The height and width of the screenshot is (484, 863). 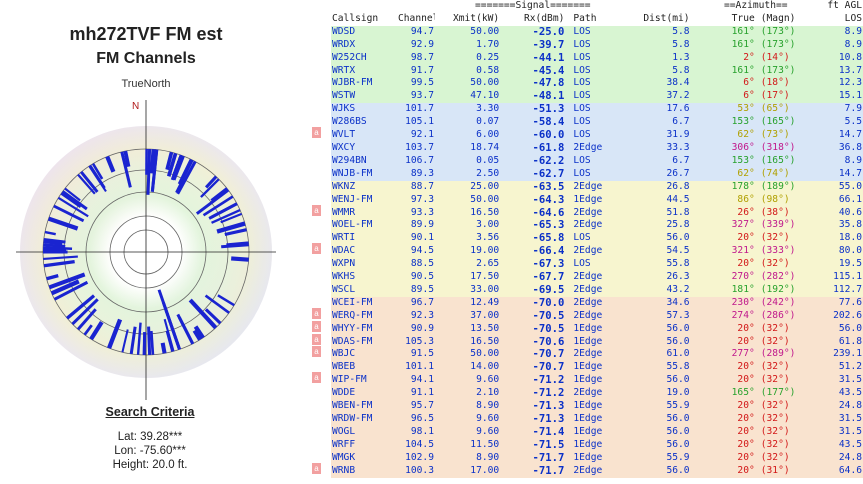 What do you see at coordinates (660, 135) in the screenshot?
I see `dist-cell: 31.9` at bounding box center [660, 135].